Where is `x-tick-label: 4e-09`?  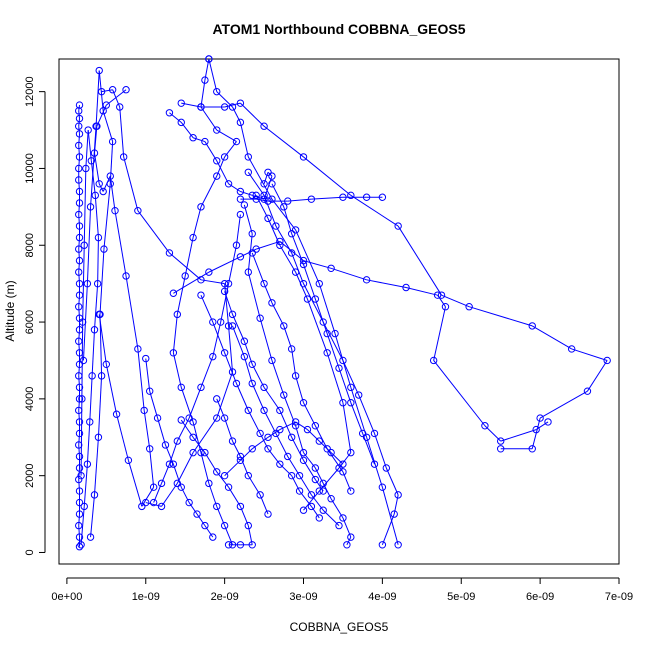 x-tick-label: 4e-09 is located at coordinates (382, 597).